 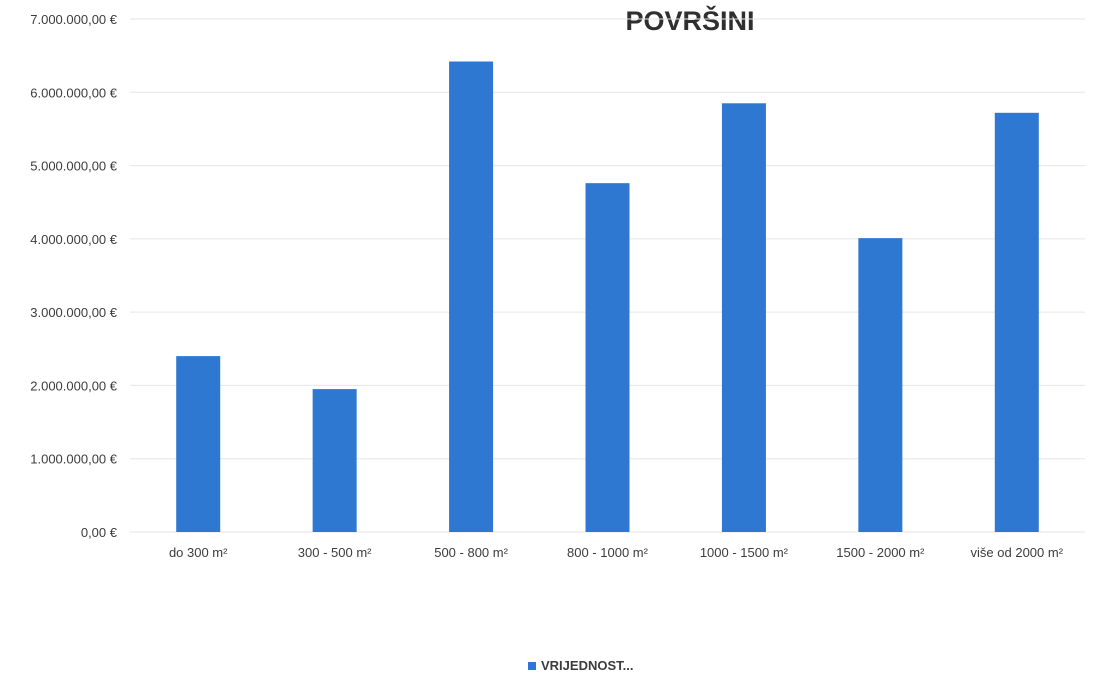 What do you see at coordinates (608, 552) in the screenshot?
I see `x-tick-label: 800 - 1000 m²` at bounding box center [608, 552].